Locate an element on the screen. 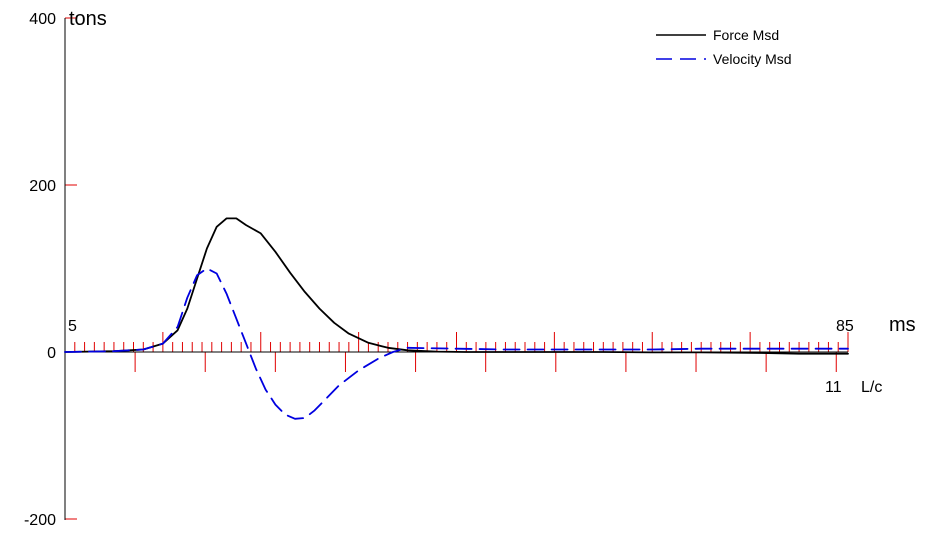 Image resolution: width=942 pixels, height=534 pixels. x-axis-unit-label: ms is located at coordinates (902, 325).